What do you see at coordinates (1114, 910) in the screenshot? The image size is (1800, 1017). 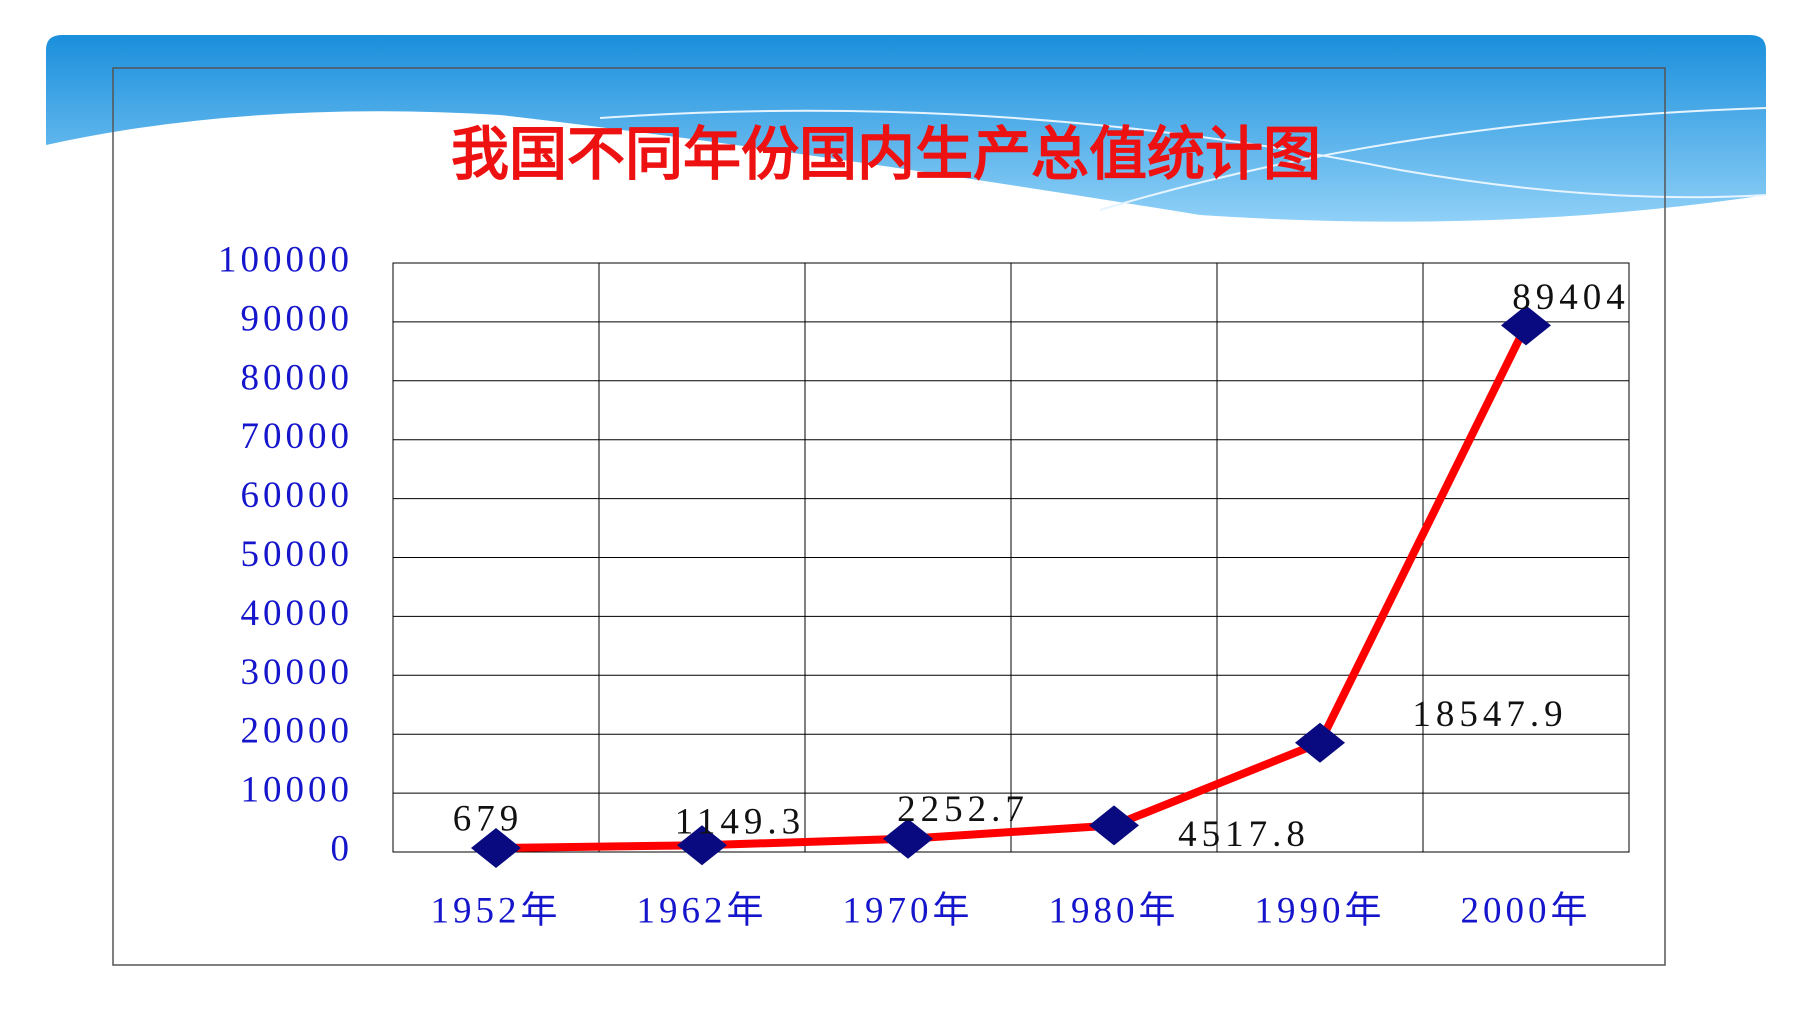 I see `x-tick-label: 1980年` at bounding box center [1114, 910].